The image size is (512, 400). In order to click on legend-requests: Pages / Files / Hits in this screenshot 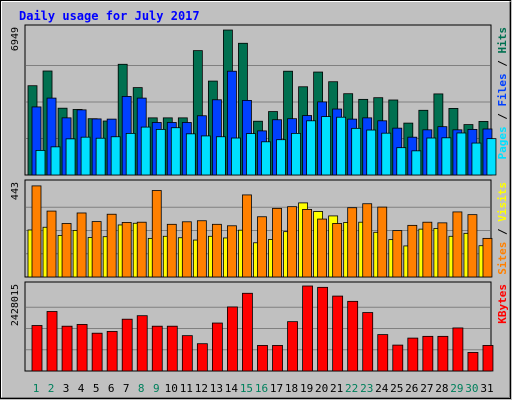, I will do `click(502, 93)`.